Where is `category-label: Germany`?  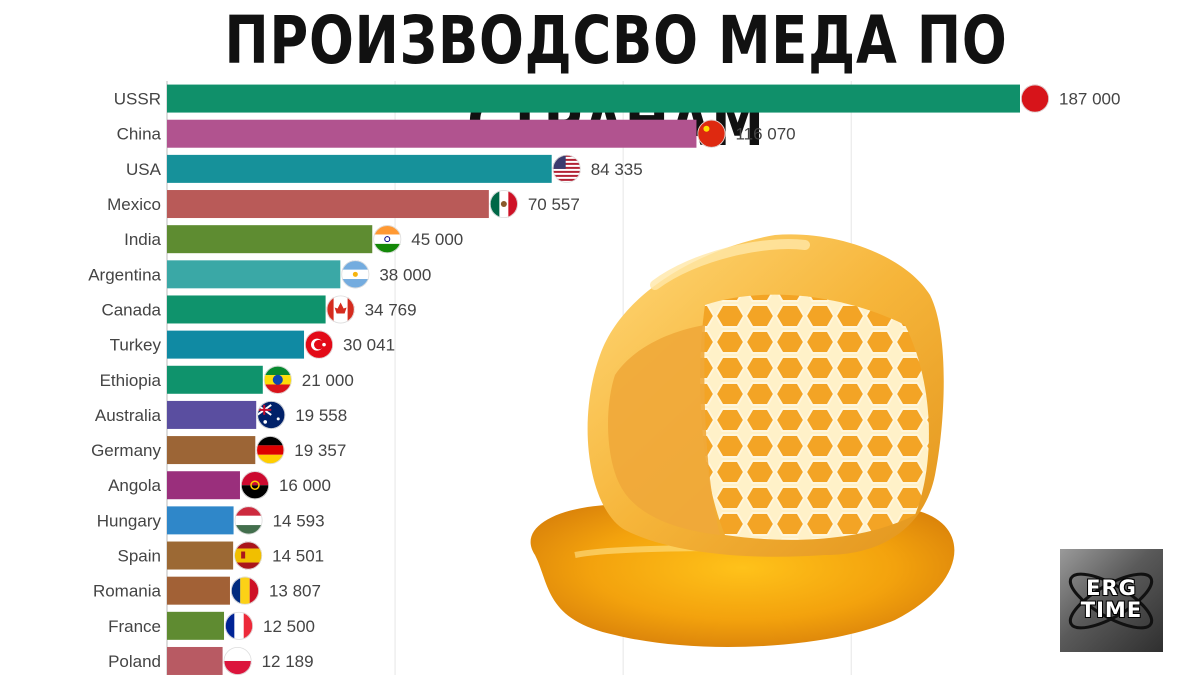
category-label: Germany is located at coordinates (126, 450).